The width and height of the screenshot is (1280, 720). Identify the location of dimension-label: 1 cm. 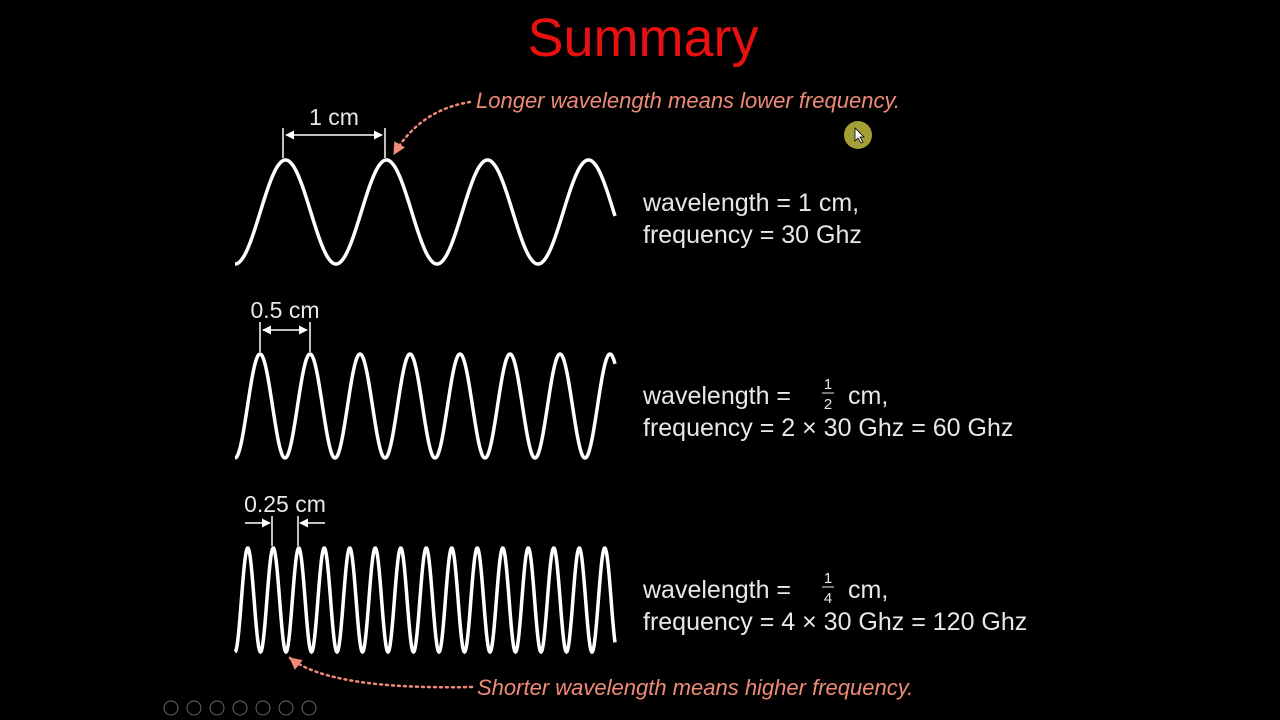
(334, 117).